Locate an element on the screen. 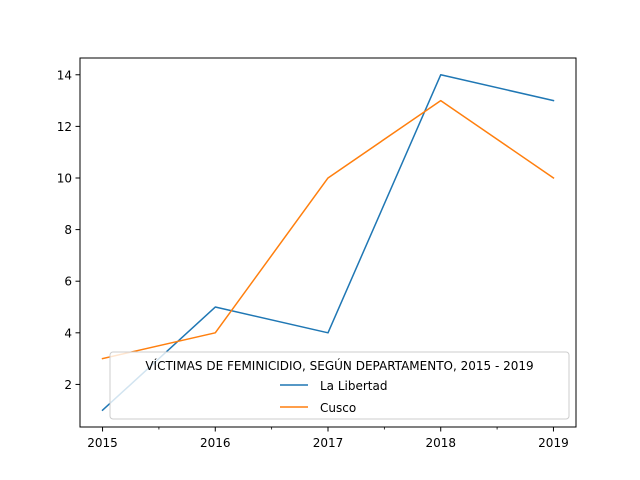  y-tick-label: 4 is located at coordinates (68, 333).